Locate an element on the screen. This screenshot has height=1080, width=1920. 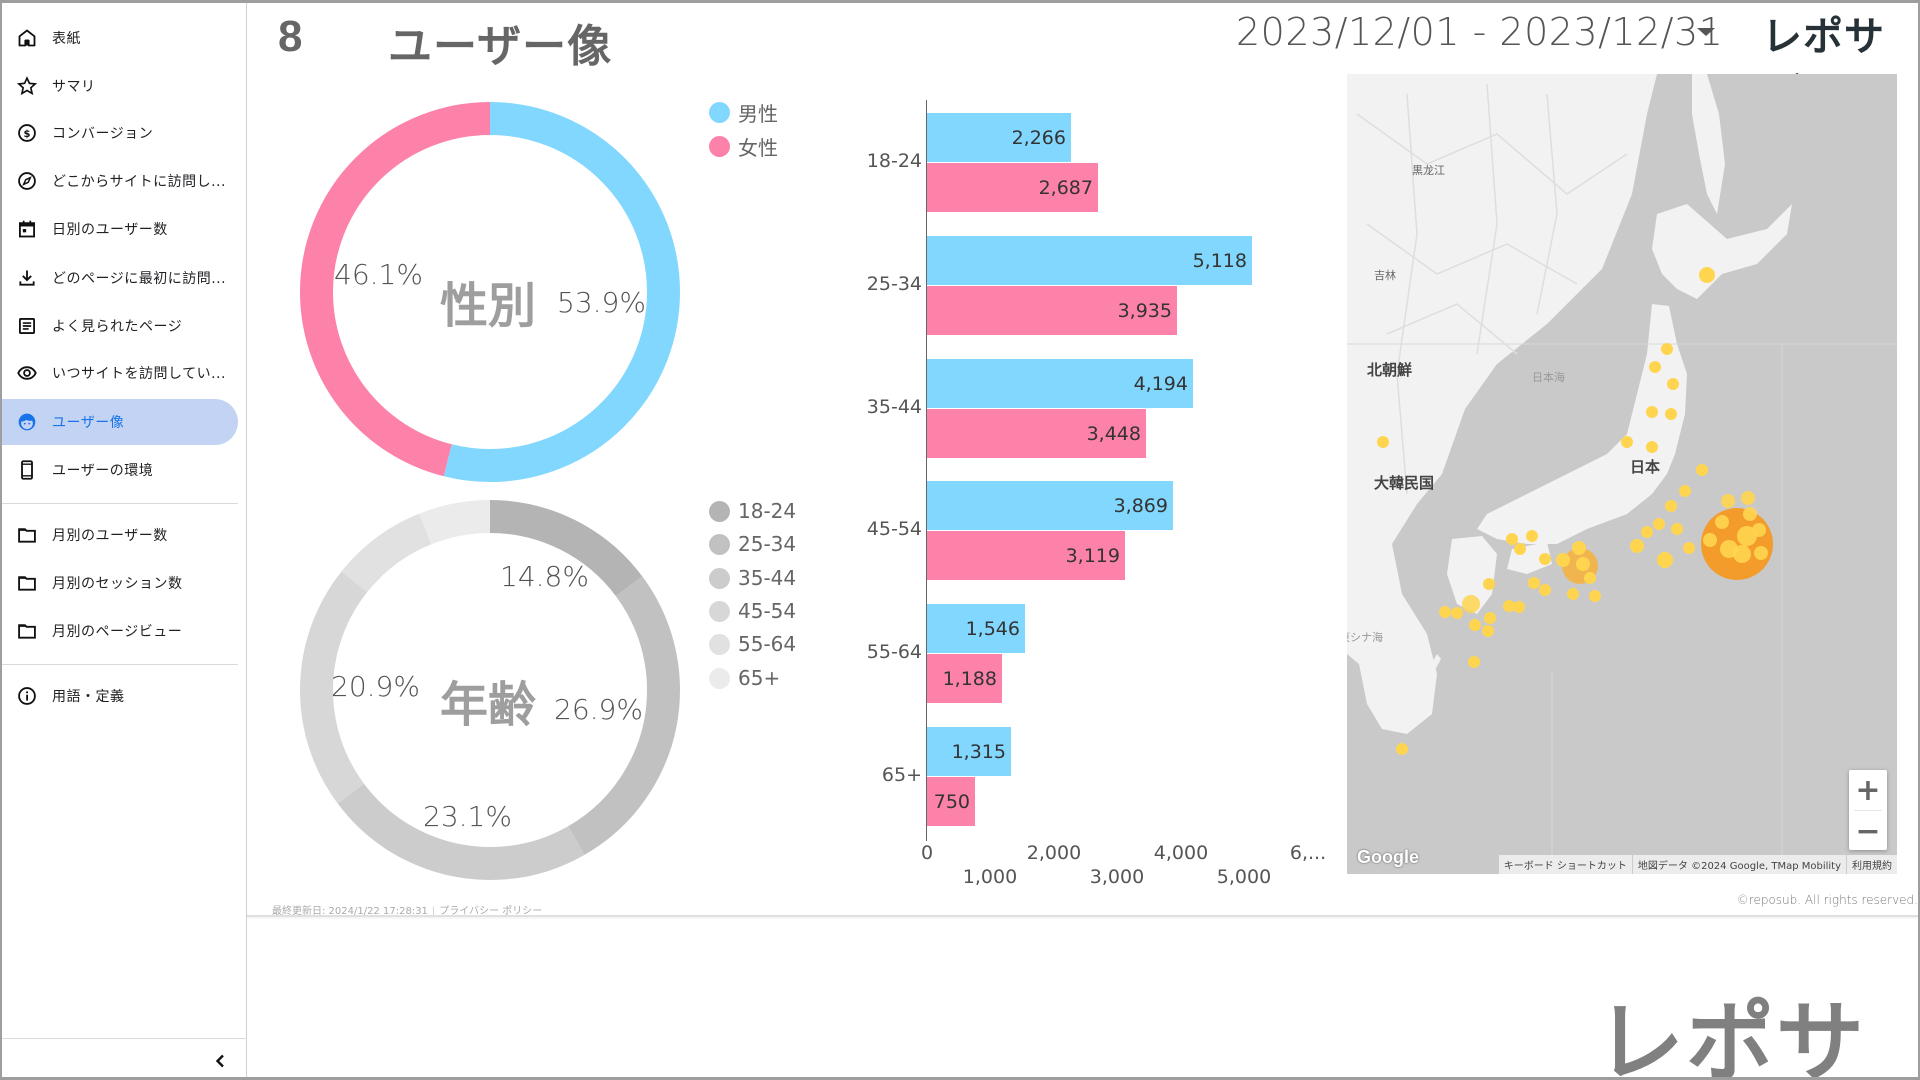
sidebar-item-conversion: $ コンバージョン is located at coordinates (119, 133).